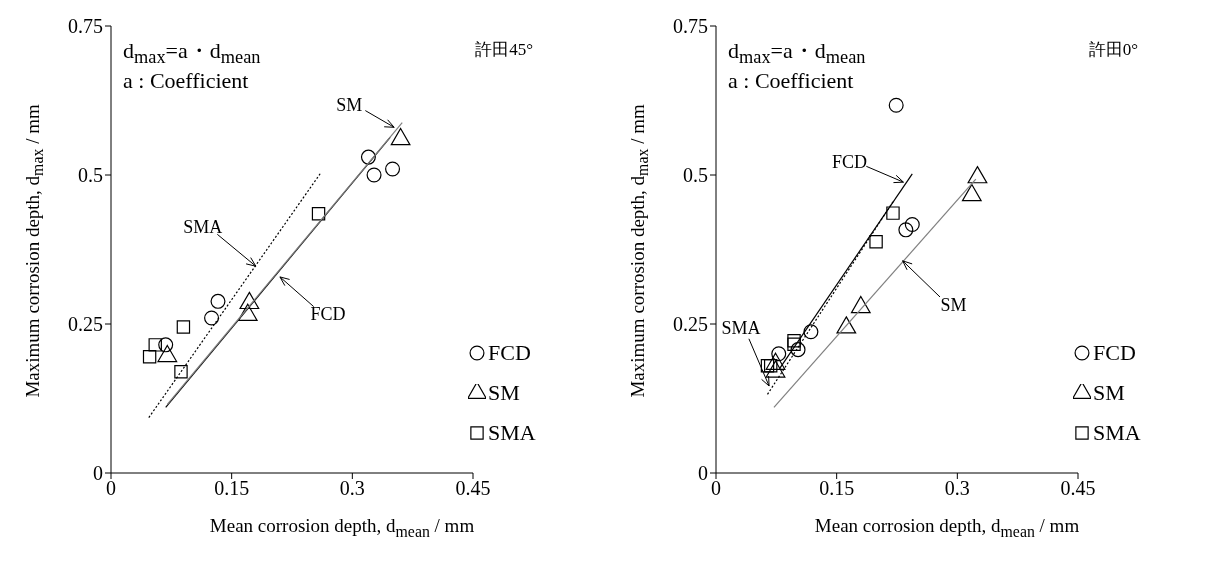 The height and width of the screenshot is (577, 1226). What do you see at coordinates (1113, 50) in the screenshot?
I see `text: 許田0°` at bounding box center [1113, 50].